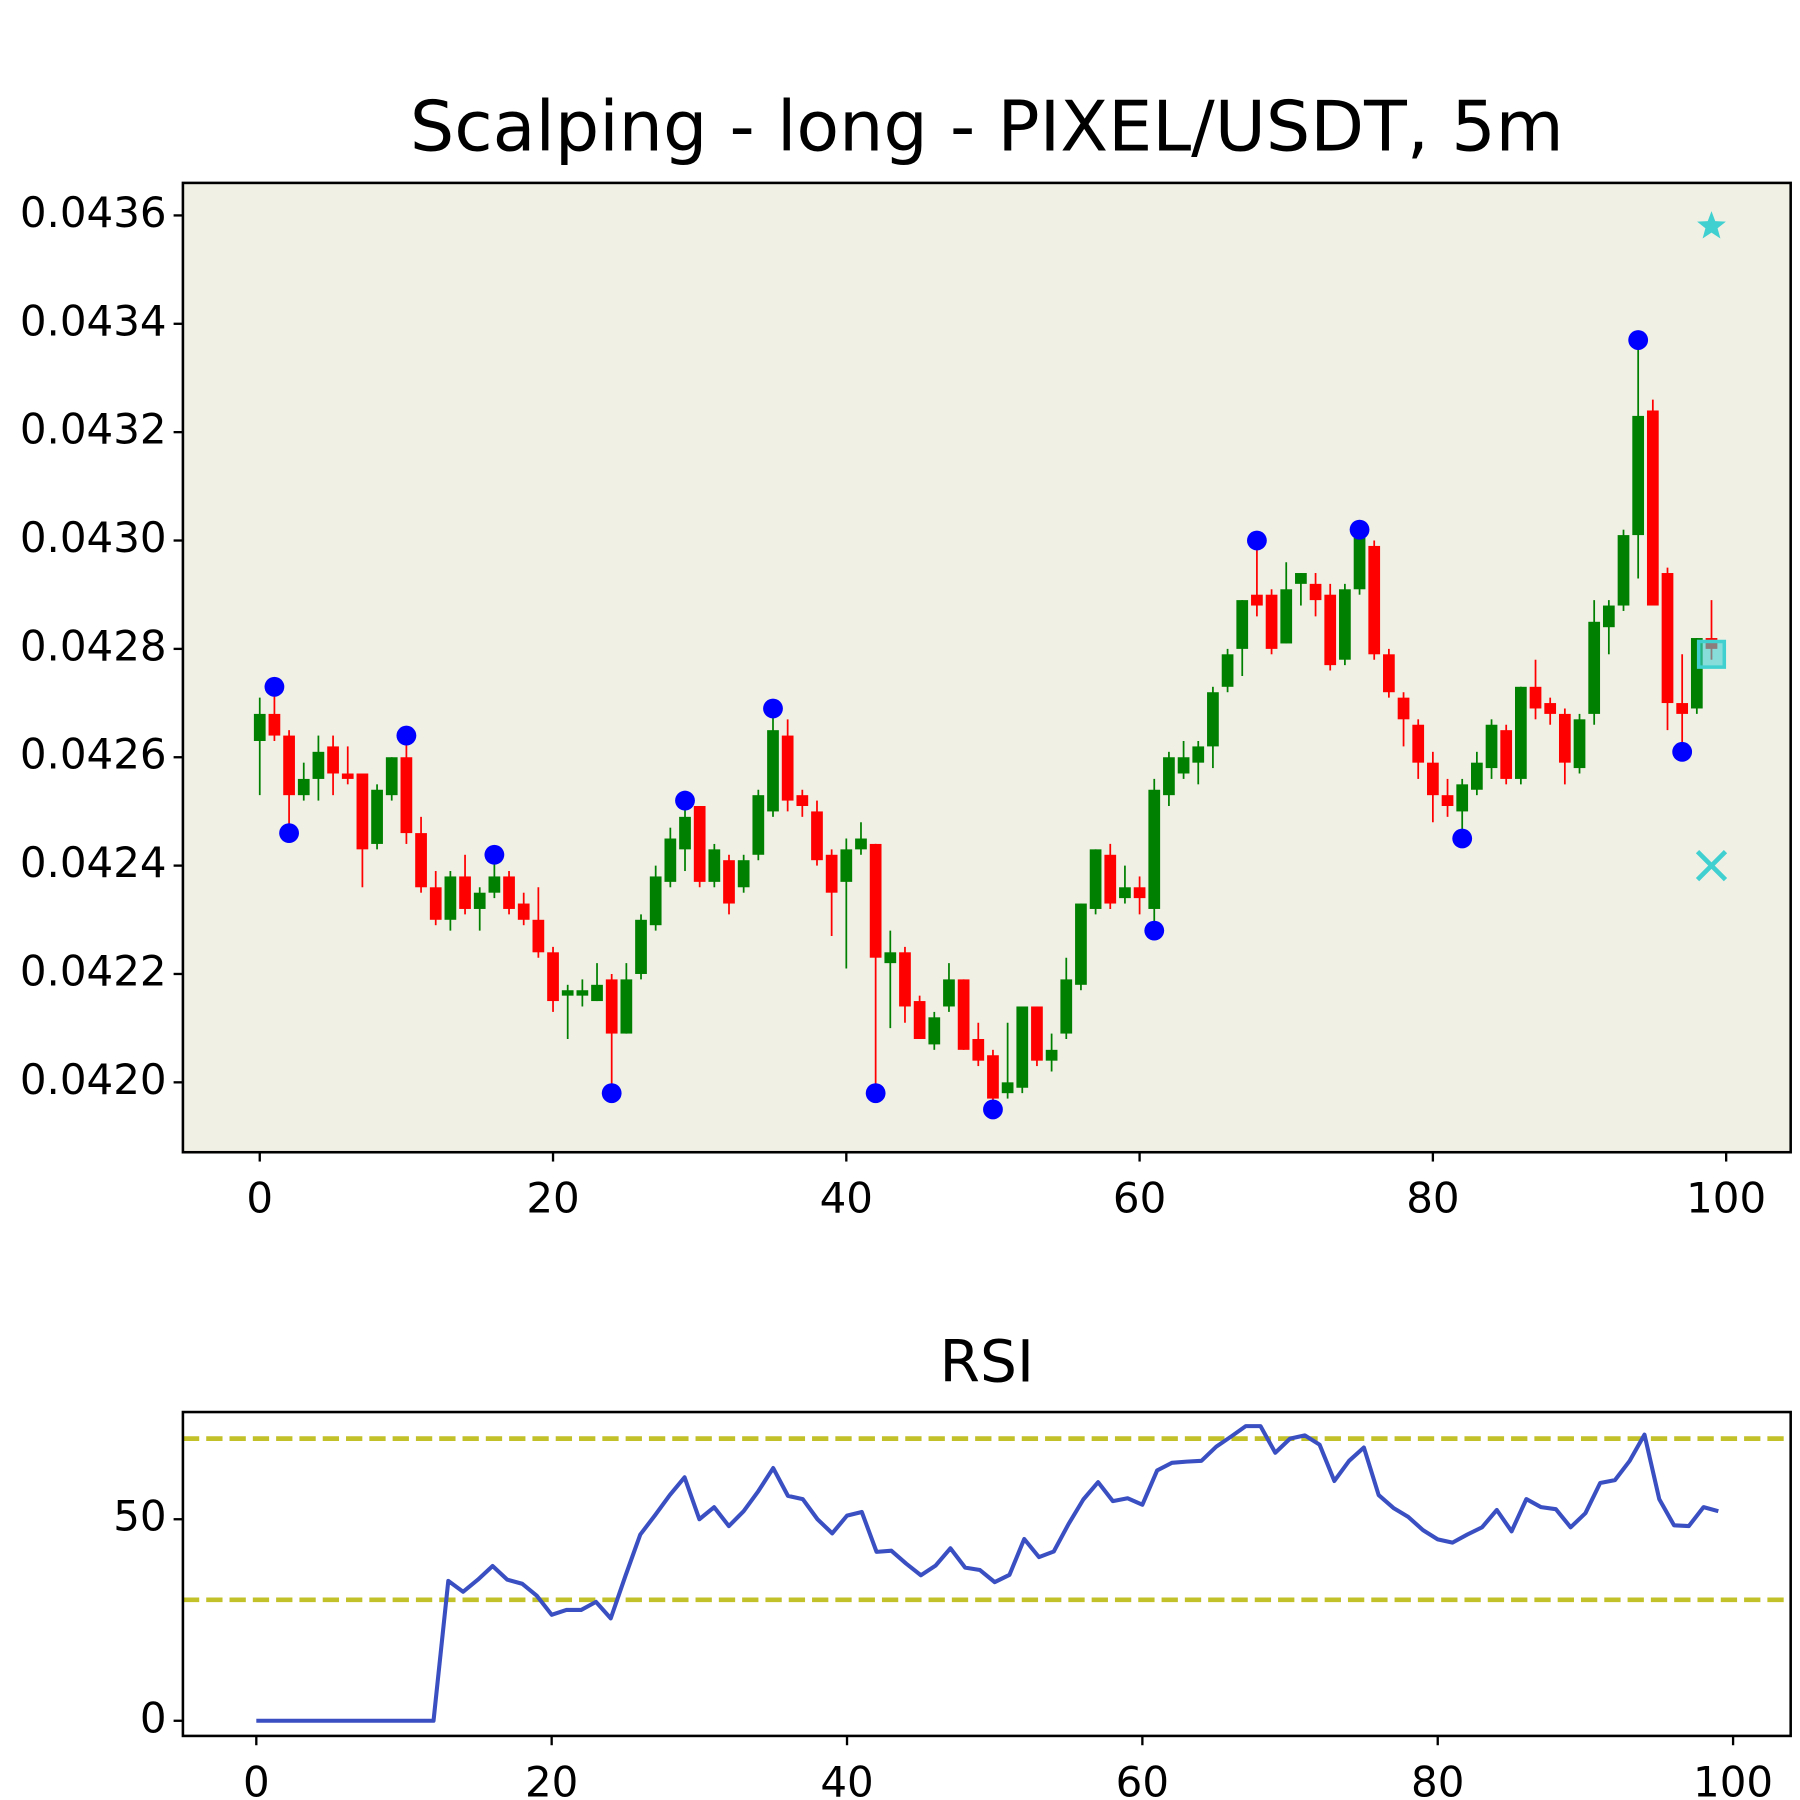  Describe the element at coordinates (93, 645) in the screenshot. I see `y-tick-label: 0.0428` at that location.